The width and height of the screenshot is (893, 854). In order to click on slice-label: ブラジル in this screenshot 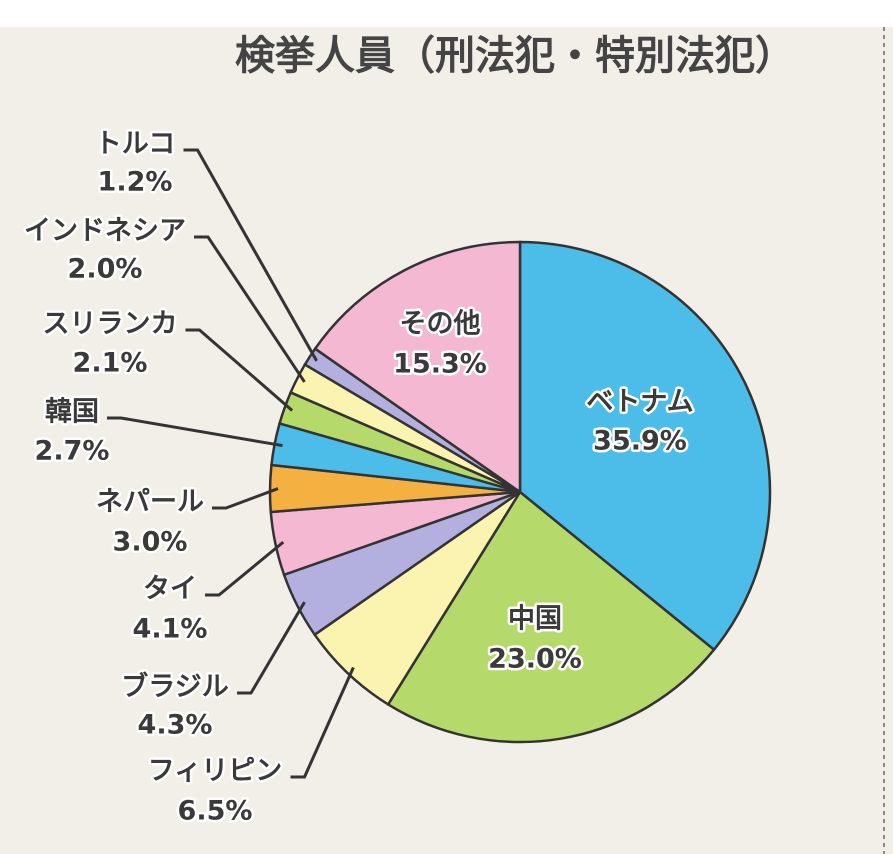, I will do `click(174, 687)`.